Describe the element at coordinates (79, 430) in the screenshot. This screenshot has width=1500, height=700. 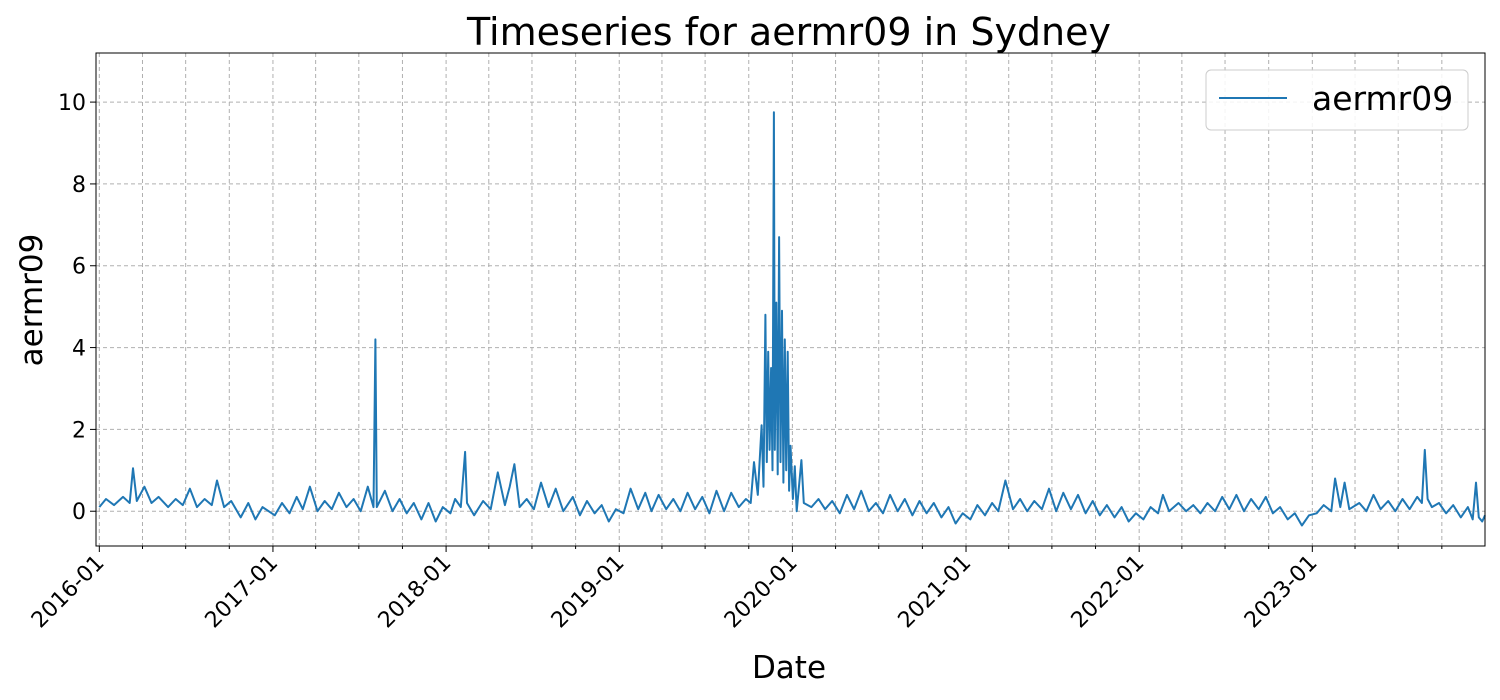
I see `y-tick-label: 2` at that location.